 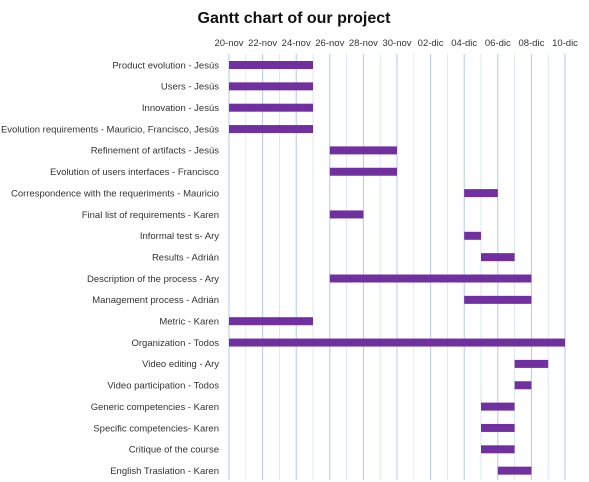 I want to click on task-label: Generic competencies - Karen, so click(x=155, y=407).